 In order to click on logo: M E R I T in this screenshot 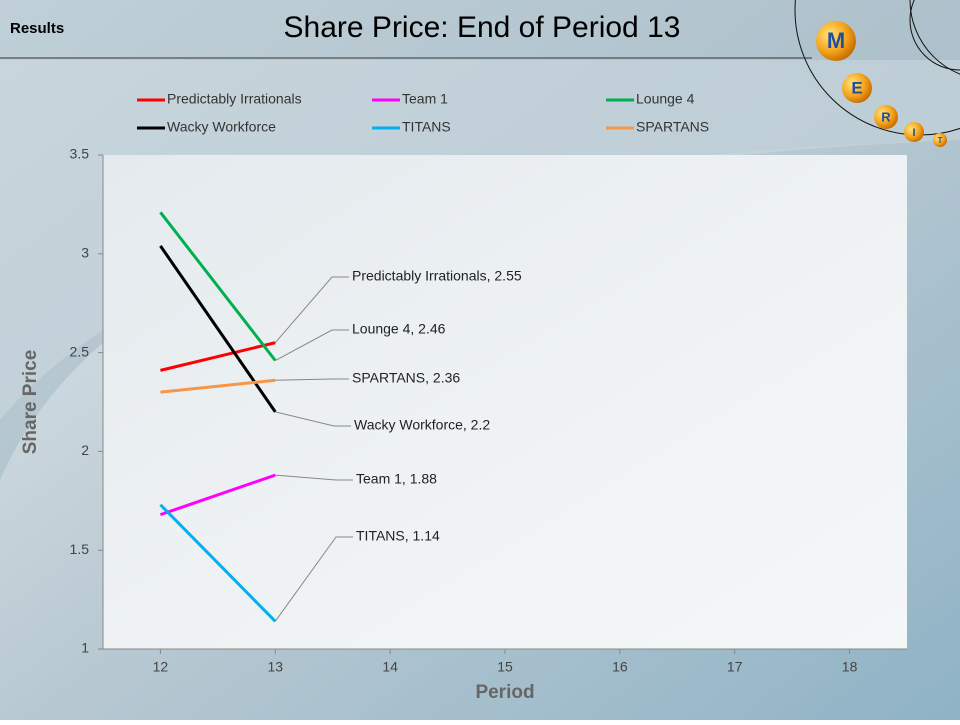, I will do `click(881, 84)`.